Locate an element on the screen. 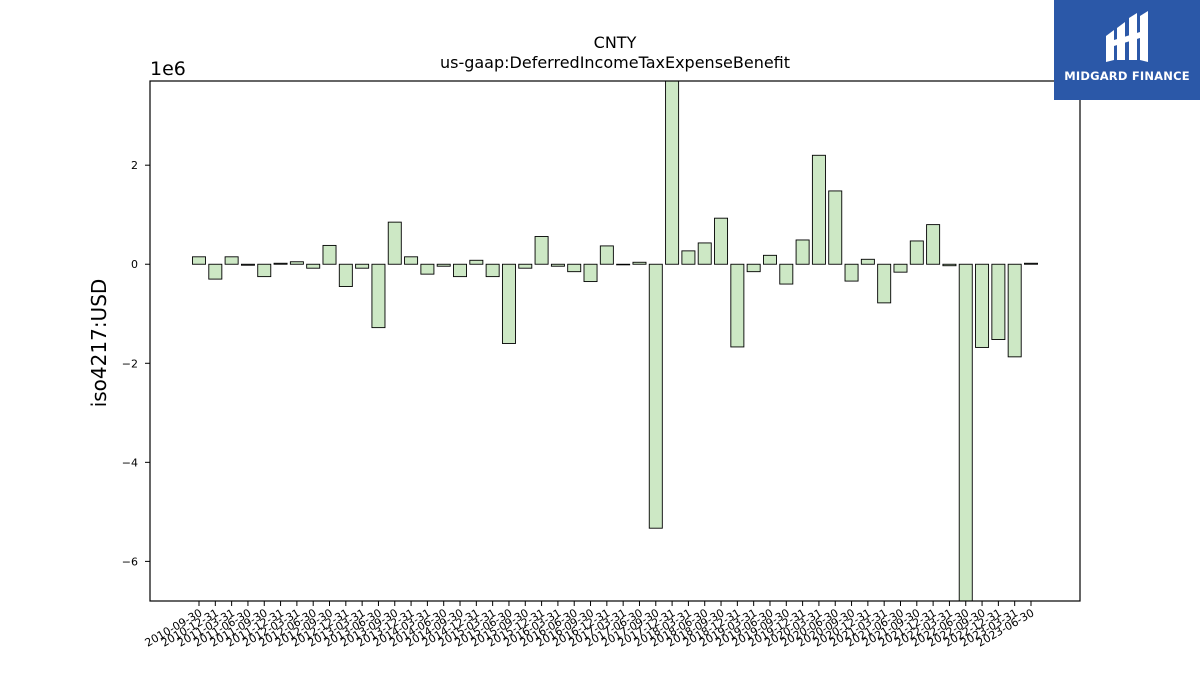  y-axis-label: iso4217:USD is located at coordinates (99, 343).